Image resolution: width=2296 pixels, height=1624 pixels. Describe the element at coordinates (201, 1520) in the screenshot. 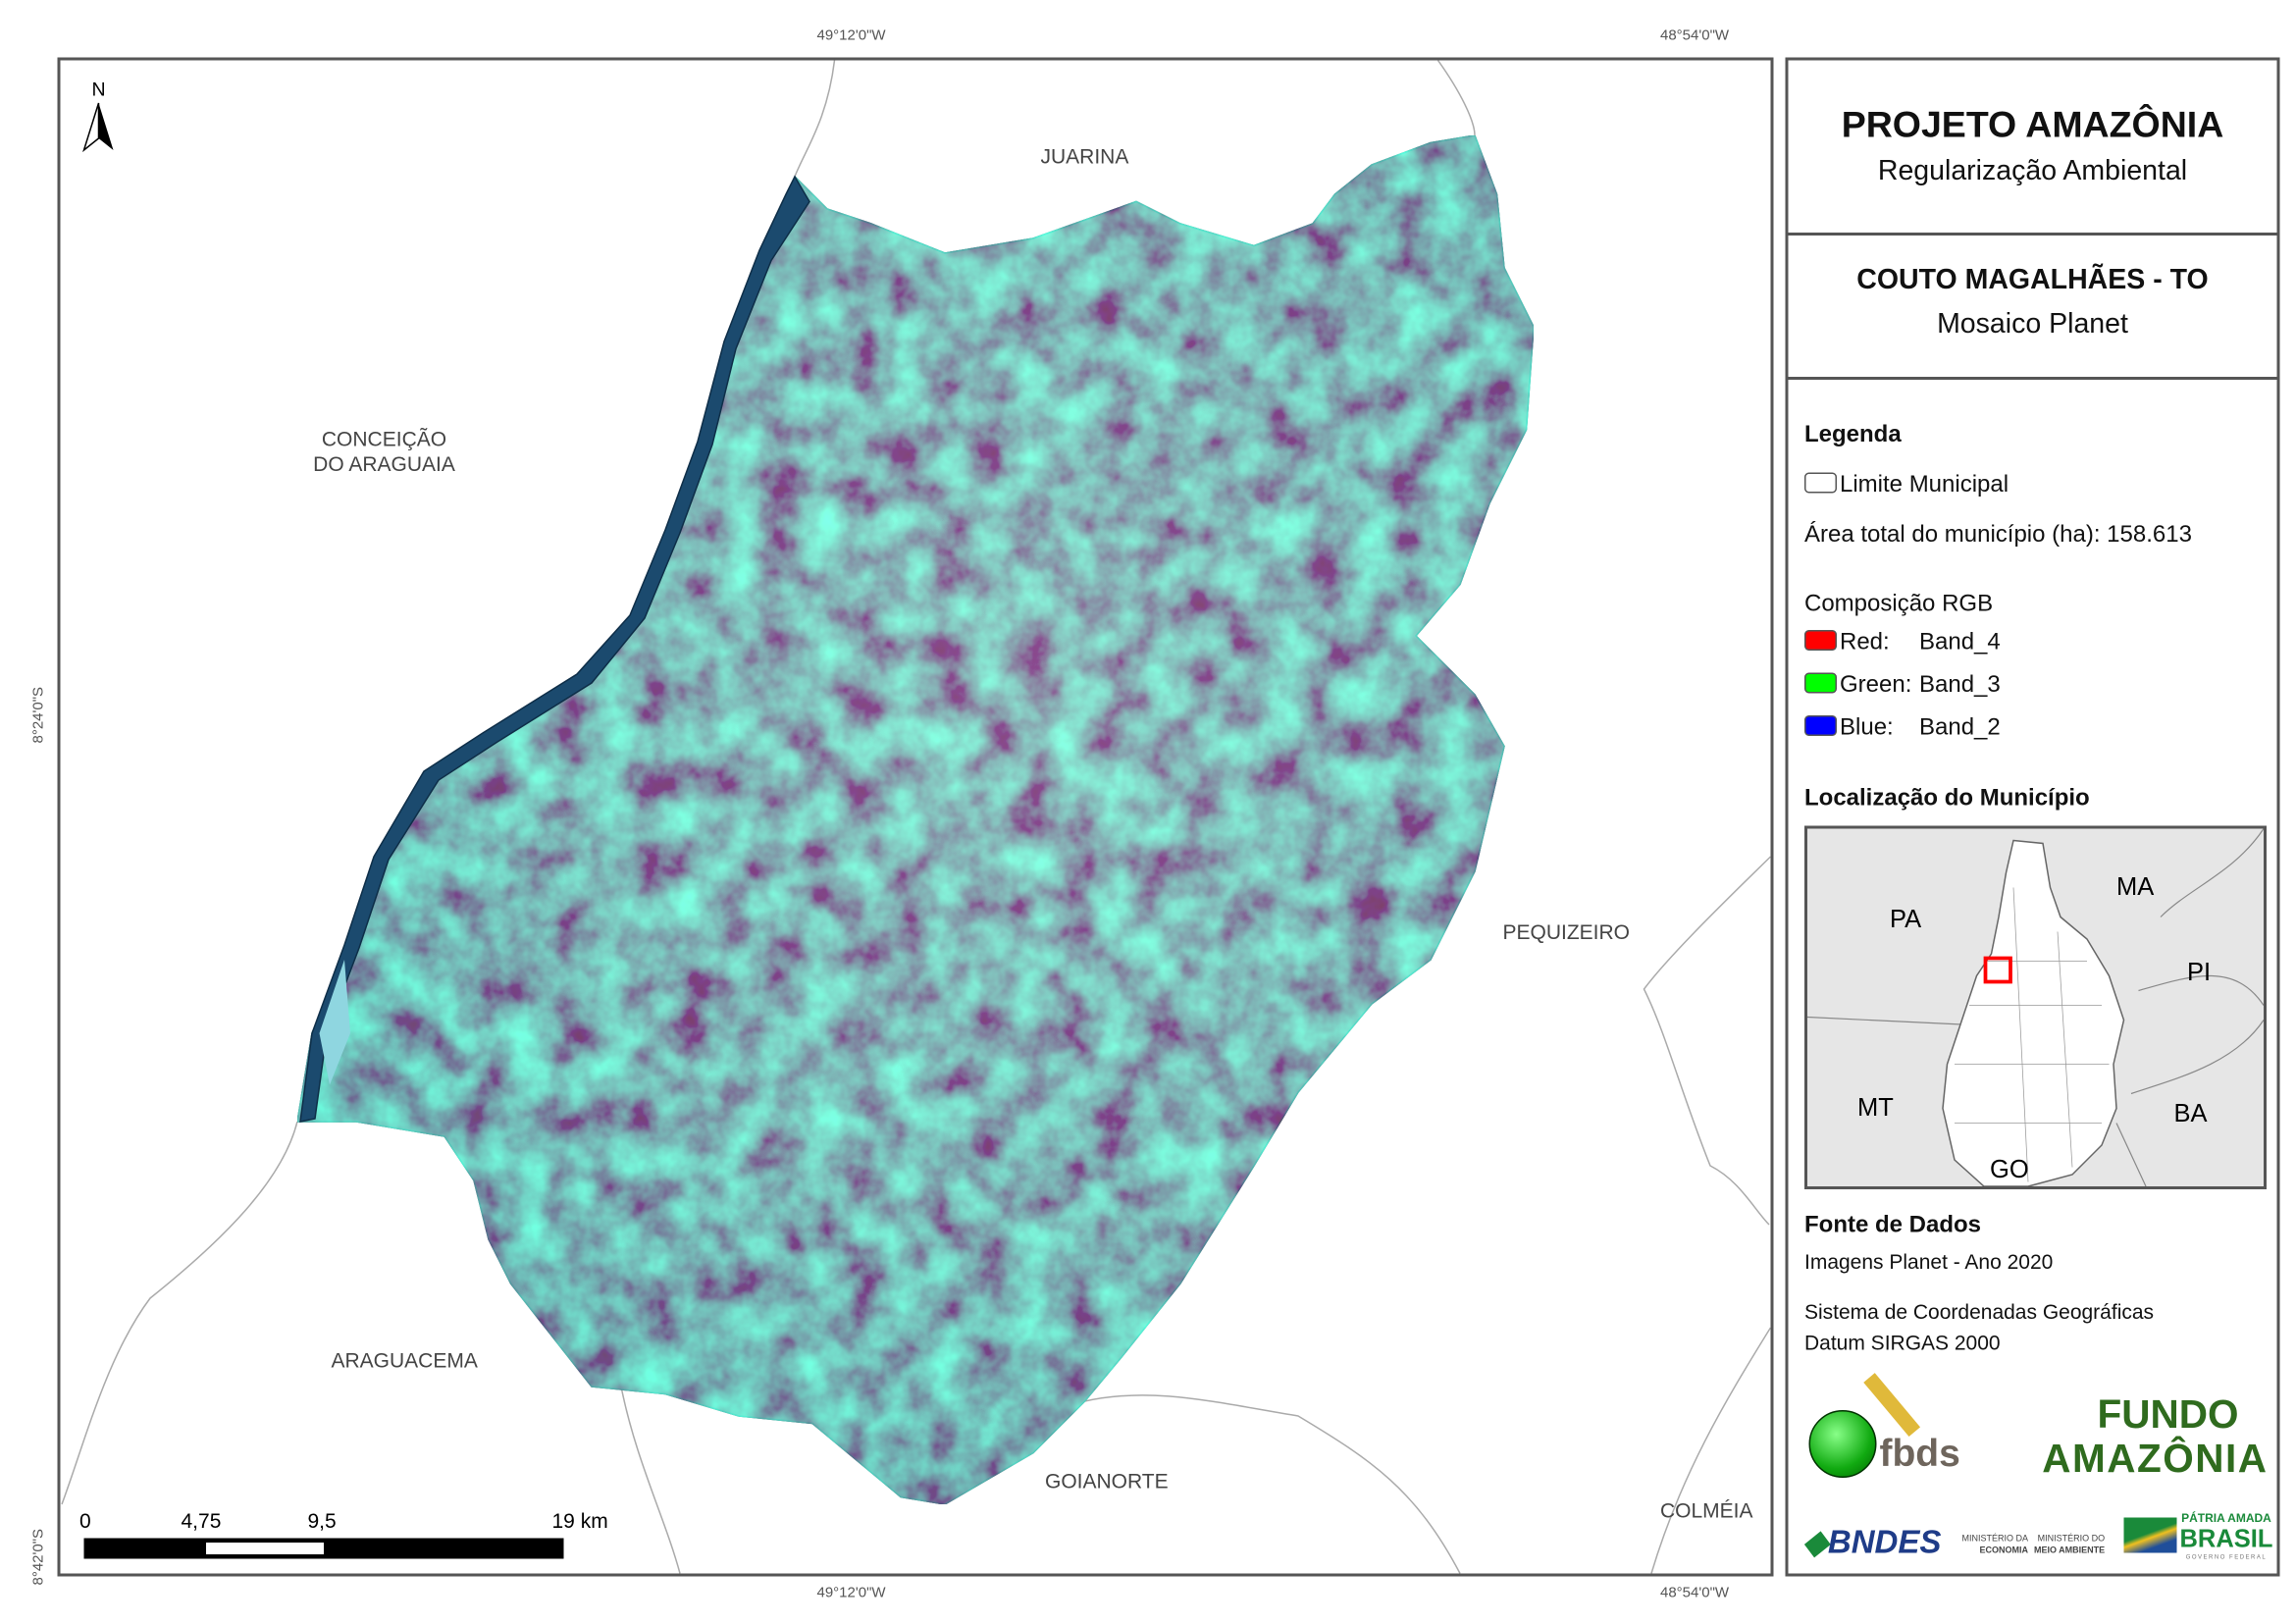

I see `scale-label-1: 4,75` at that location.